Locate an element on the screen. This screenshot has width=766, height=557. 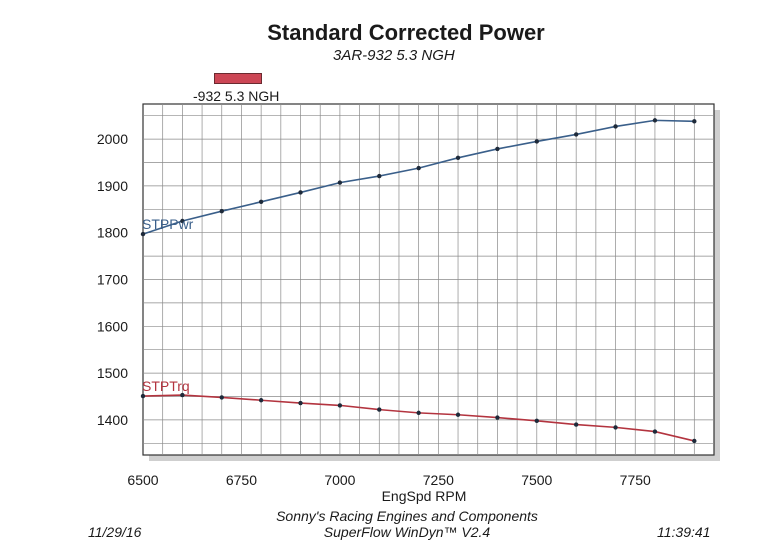
footer-date: 11/29/16 is located at coordinates (115, 532).